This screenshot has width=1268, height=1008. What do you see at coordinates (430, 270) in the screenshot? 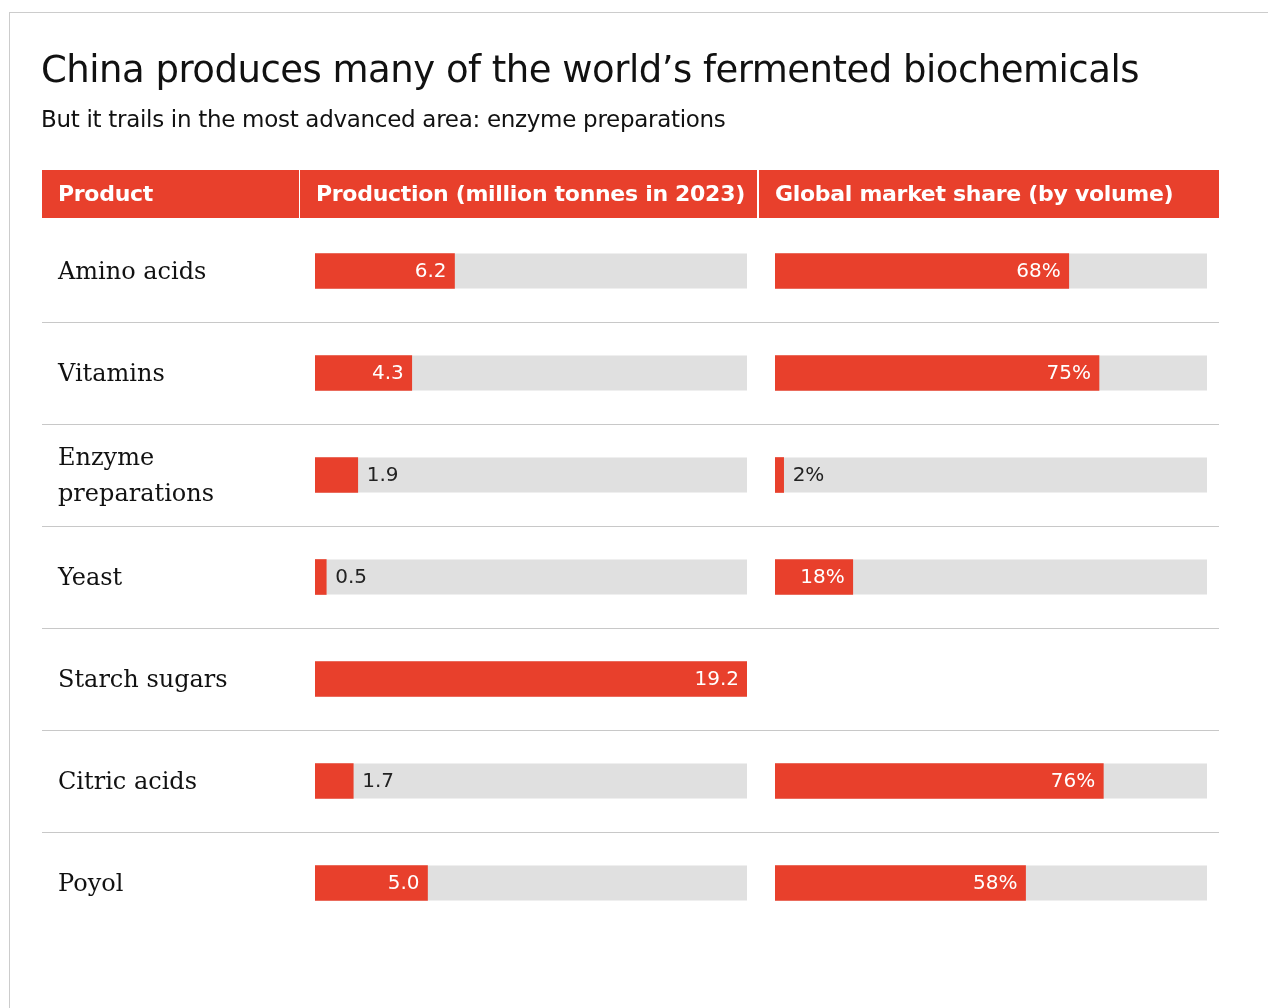
I see `data-label: 6.2` at bounding box center [430, 270].